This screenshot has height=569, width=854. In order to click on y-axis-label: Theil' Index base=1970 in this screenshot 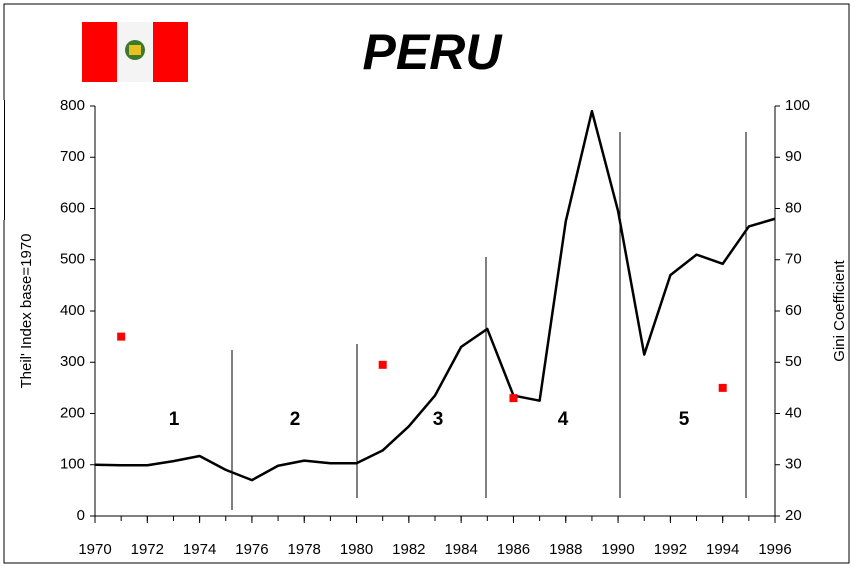, I will do `click(26, 310)`.